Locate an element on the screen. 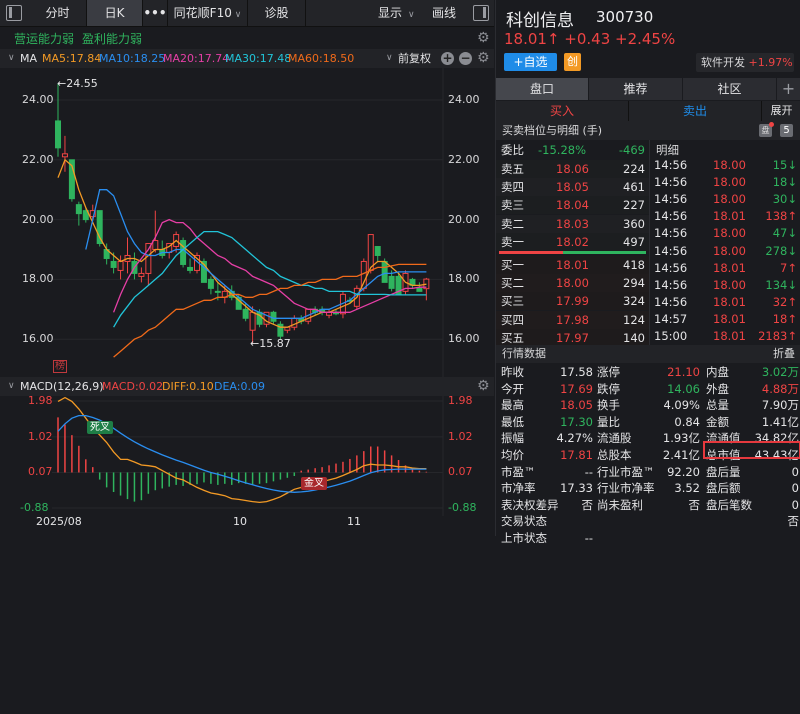 This screenshot has height=714, width=800. tag-profit-weak: 盈利能力弱 is located at coordinates (112, 39).